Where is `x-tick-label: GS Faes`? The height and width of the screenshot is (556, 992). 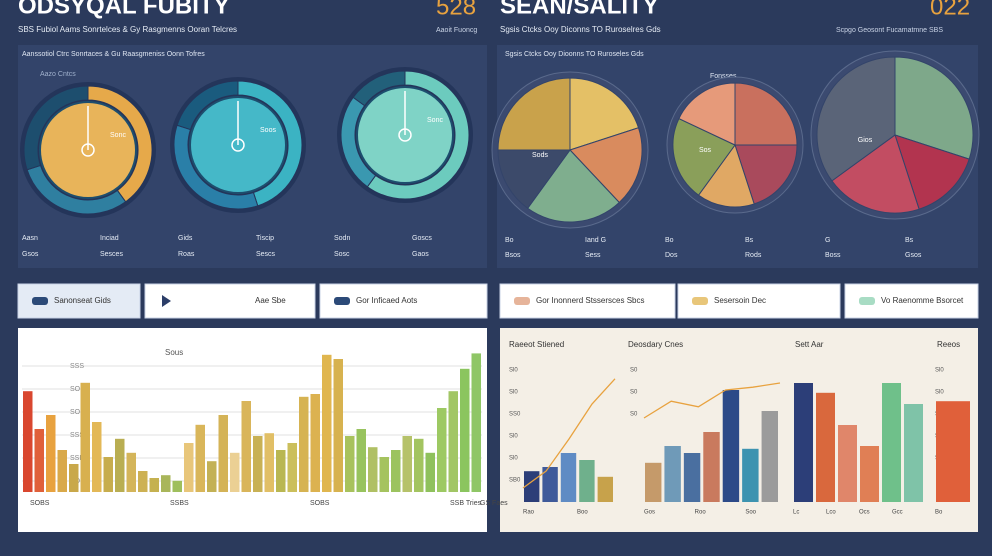 x-tick-label: GS Faes is located at coordinates (494, 503).